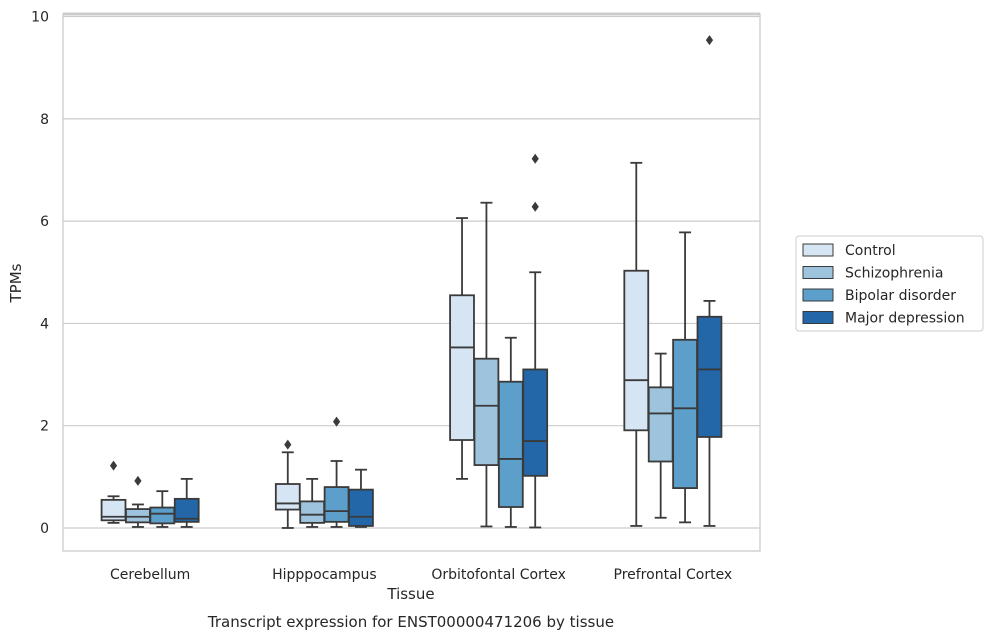  I want to click on legend-item-2: Bipolar disorder, so click(879, 296).